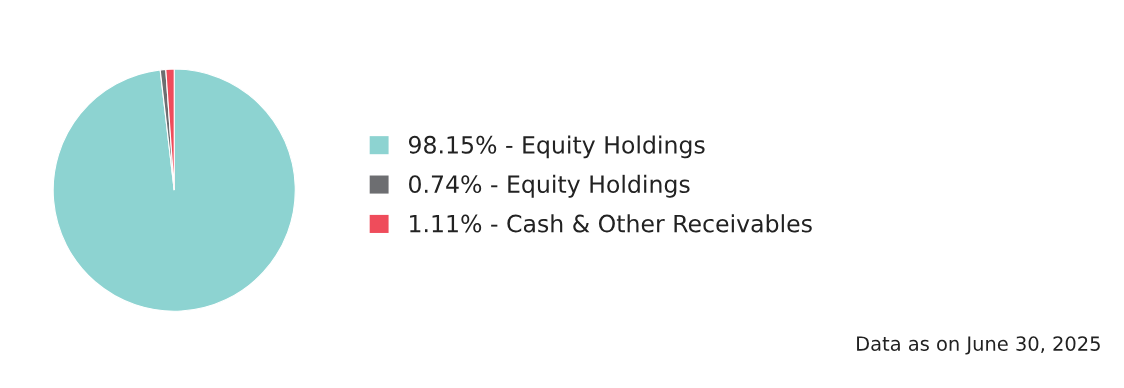 This screenshot has height=388, width=1124. I want to click on pie-slice, so click(174, 190).